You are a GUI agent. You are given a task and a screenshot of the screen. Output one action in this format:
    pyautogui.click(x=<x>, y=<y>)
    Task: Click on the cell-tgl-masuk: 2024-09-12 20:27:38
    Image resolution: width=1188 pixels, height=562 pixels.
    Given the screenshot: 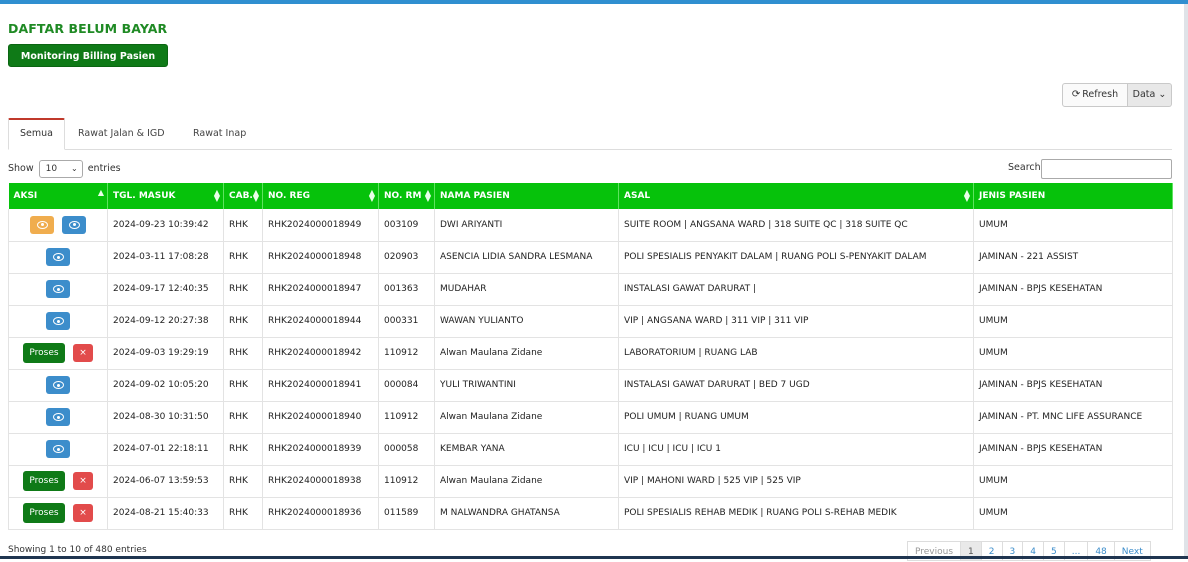 What is the action you would take?
    pyautogui.click(x=165, y=321)
    